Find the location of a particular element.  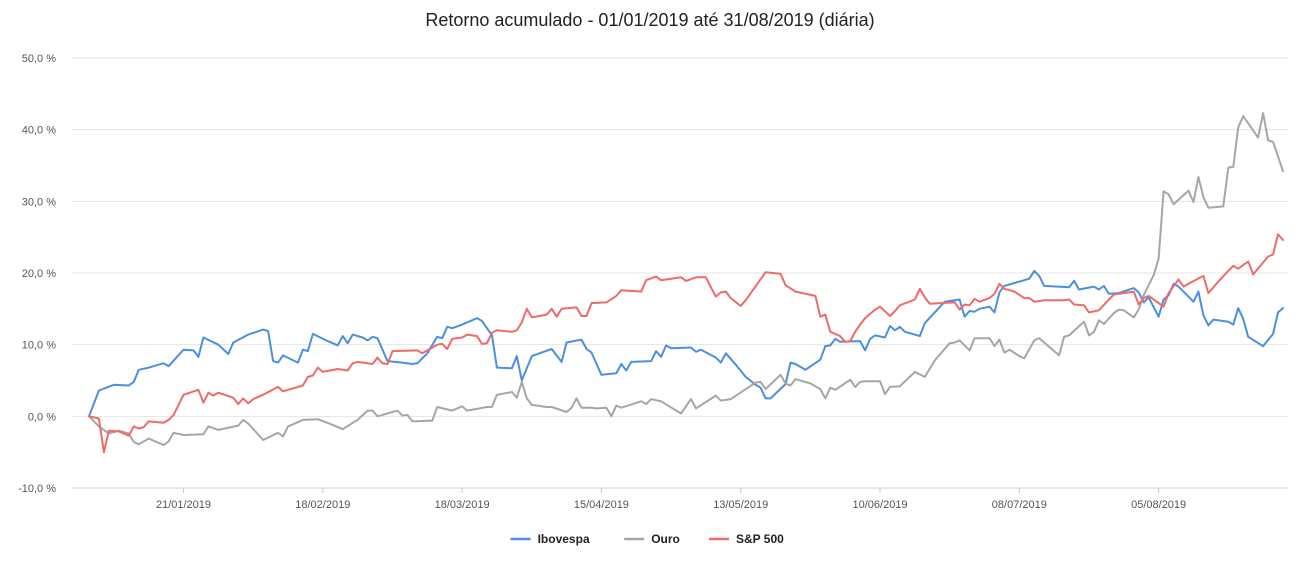

legend: Ibovespa Ouro S&P 500 is located at coordinates (647, 539).